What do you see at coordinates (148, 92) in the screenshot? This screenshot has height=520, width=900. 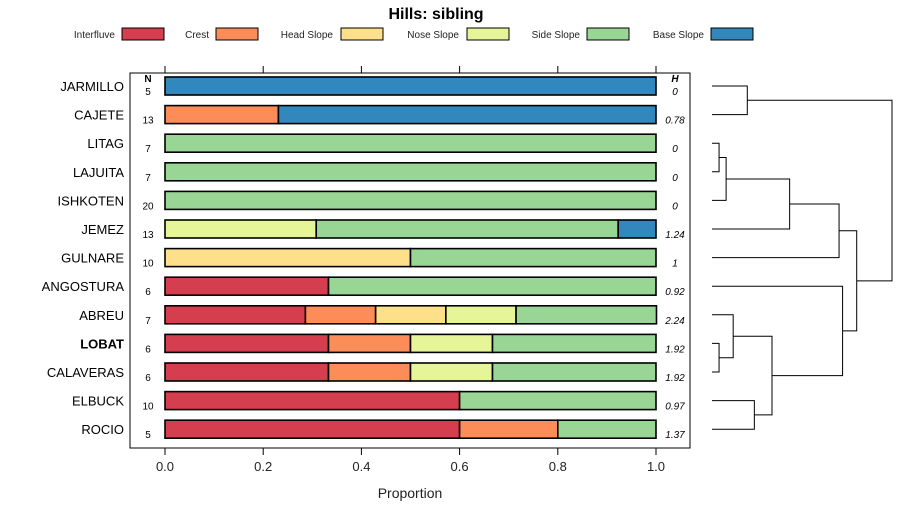 I see `n-value: 5` at bounding box center [148, 92].